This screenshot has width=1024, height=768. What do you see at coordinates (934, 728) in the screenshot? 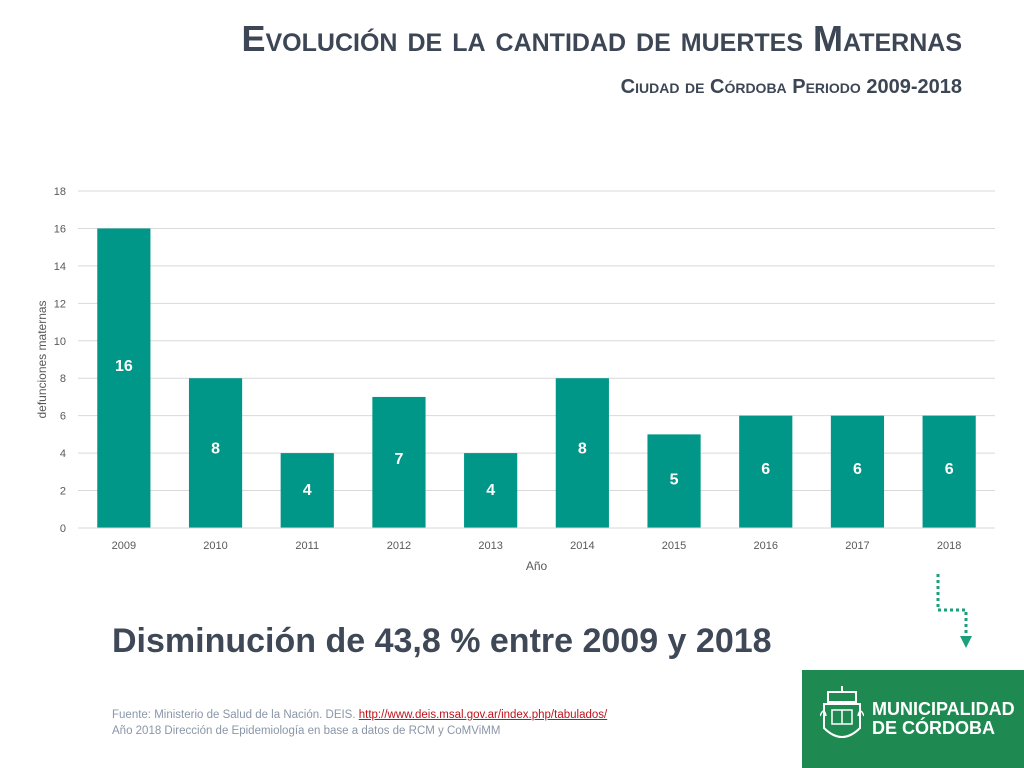
I see `logo-line2: DE CÓRDOBA` at bounding box center [934, 728].